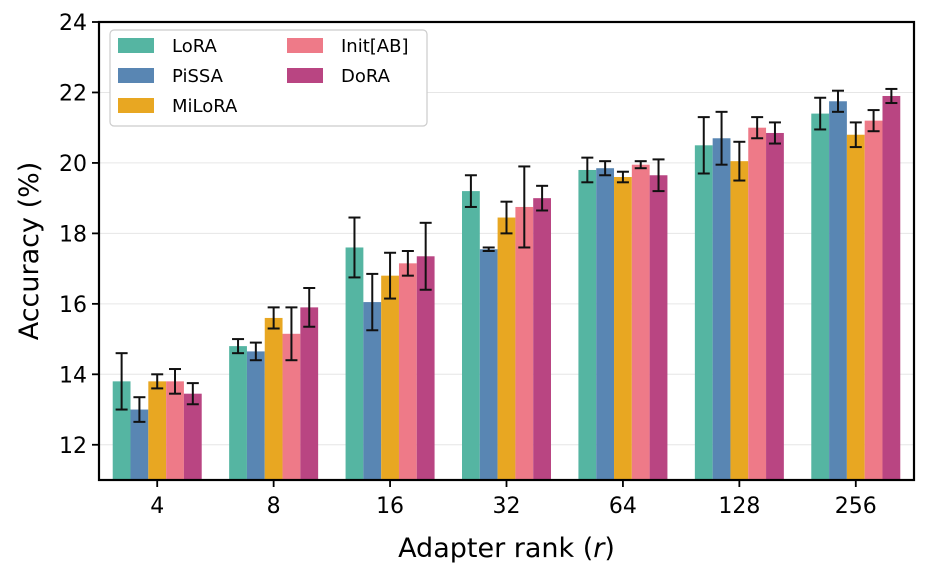  Describe the element at coordinates (157, 506) in the screenshot. I see `x-tick-label: 4` at that location.